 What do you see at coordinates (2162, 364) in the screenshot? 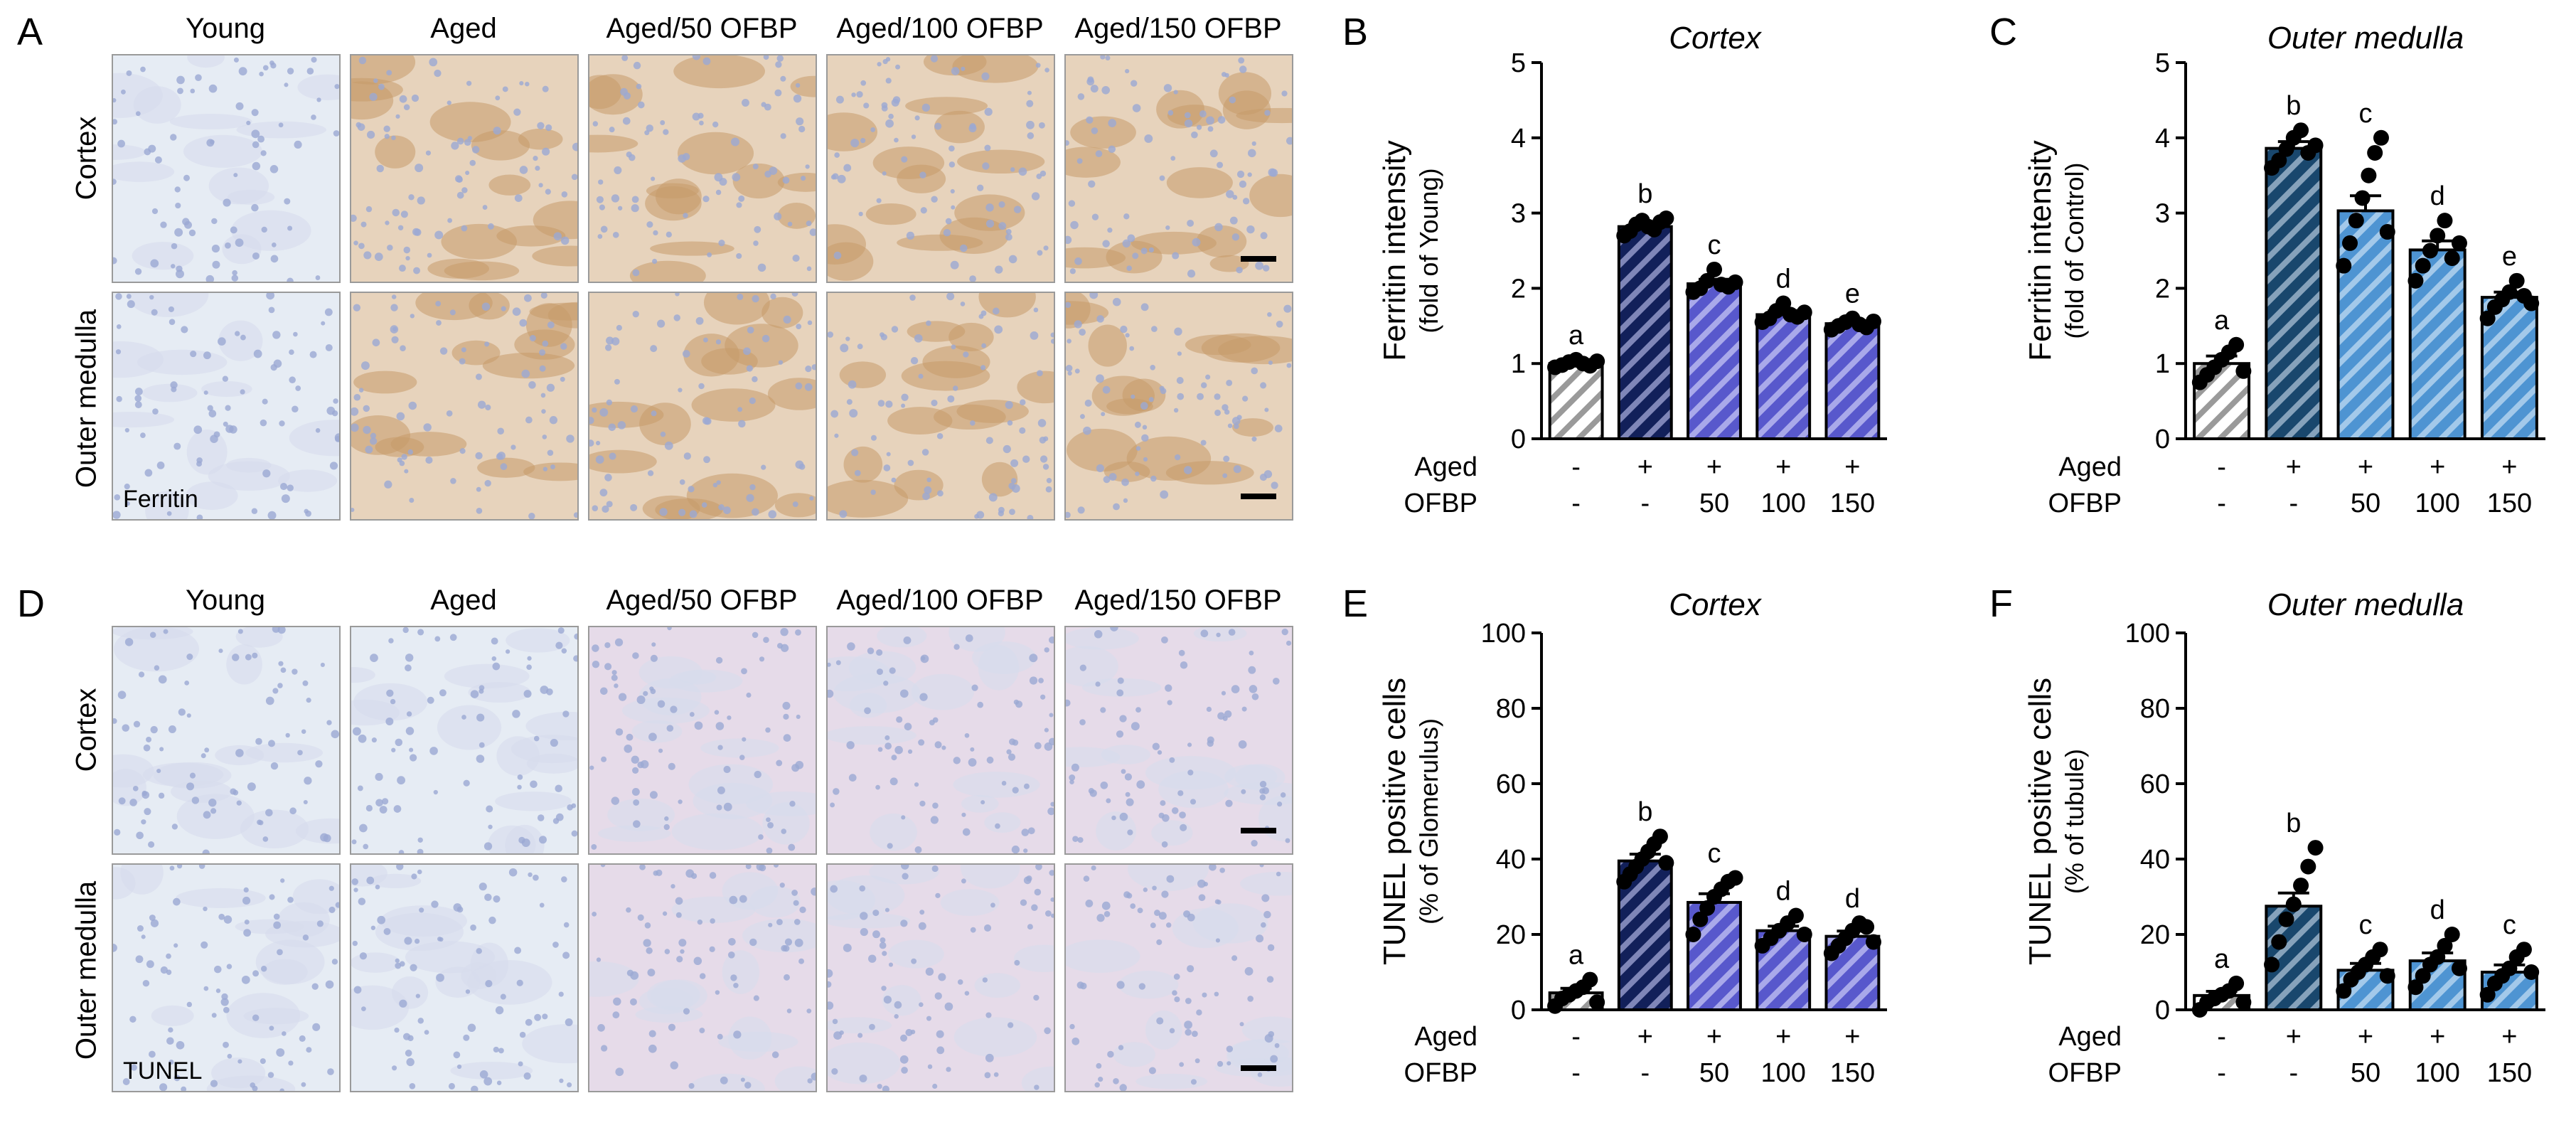
I see `y-tick-label: 1` at bounding box center [2162, 364].